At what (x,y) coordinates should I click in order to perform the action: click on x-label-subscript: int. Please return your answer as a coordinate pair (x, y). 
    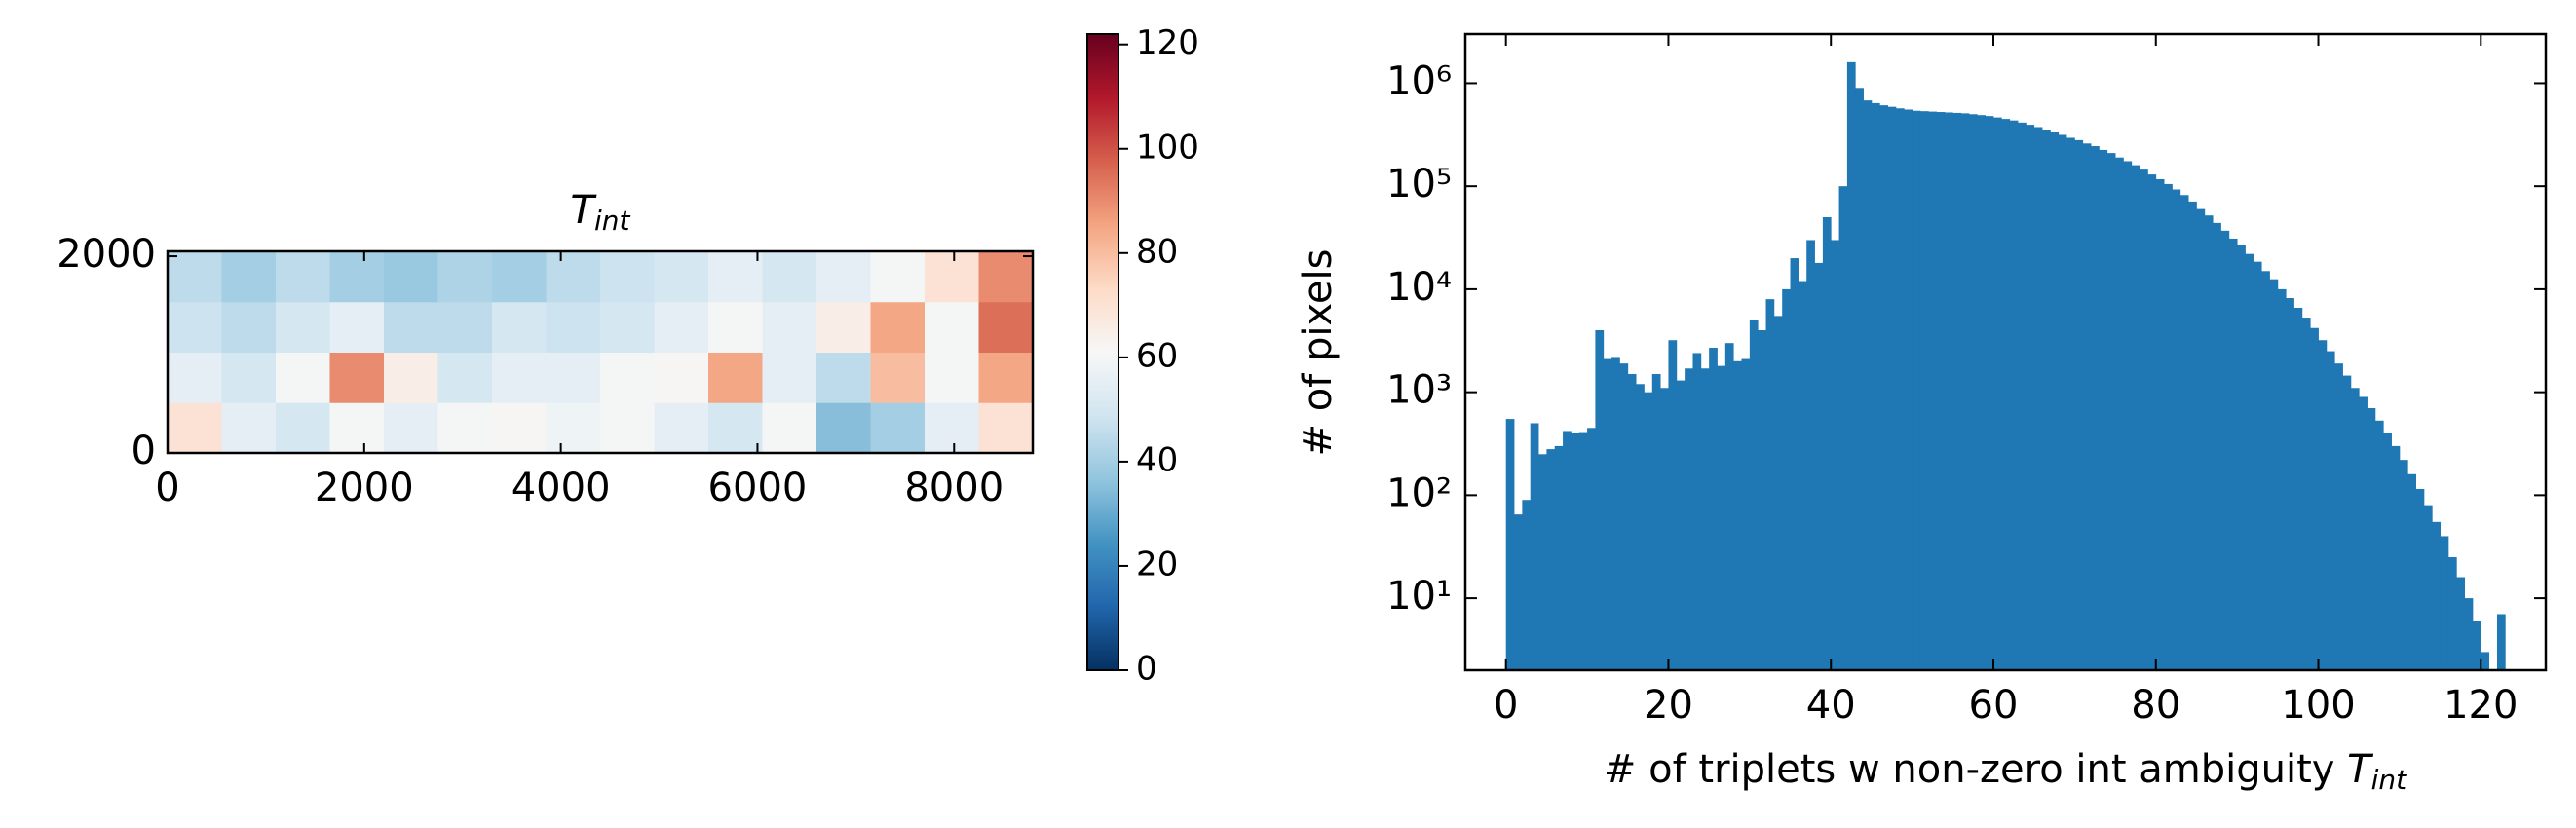
    Looking at the image, I should click on (2389, 780).